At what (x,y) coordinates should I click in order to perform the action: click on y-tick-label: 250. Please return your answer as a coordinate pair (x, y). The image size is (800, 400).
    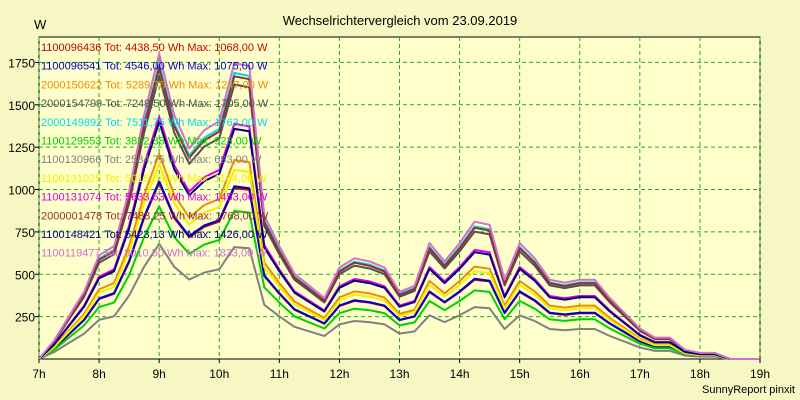
    Looking at the image, I should click on (25, 318).